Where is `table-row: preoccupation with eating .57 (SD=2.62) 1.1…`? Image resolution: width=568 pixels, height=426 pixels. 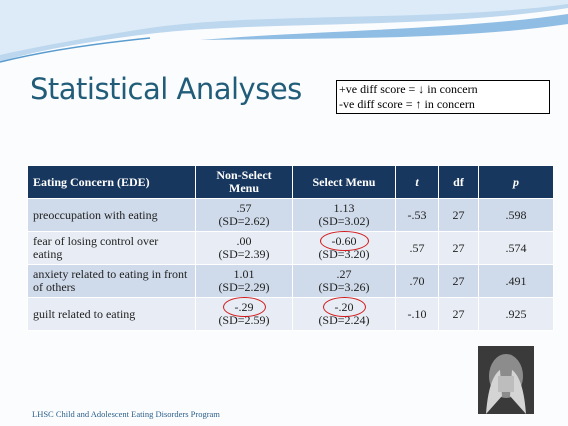
table-row: preoccupation with eating .57 (SD=2.62) 1.1… is located at coordinates (290, 215).